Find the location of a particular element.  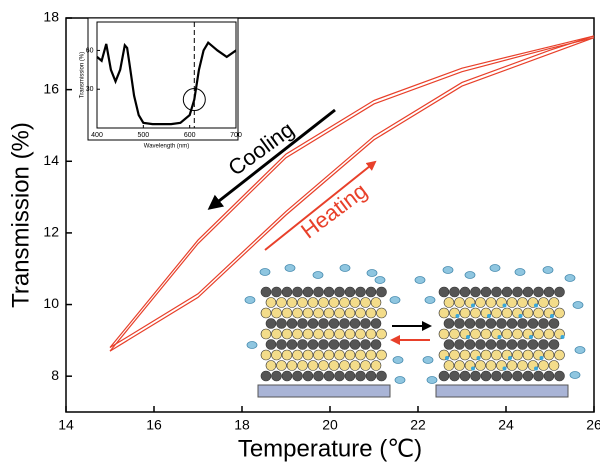

x-tick-label: 20 is located at coordinates (330, 425).